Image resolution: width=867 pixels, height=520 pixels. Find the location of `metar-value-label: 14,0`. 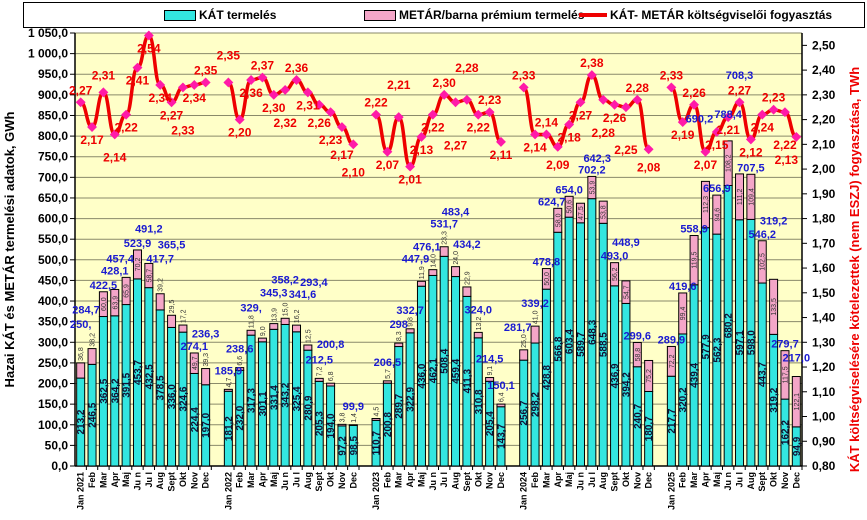

metar-value-label: 14,0 is located at coordinates (433, 261).